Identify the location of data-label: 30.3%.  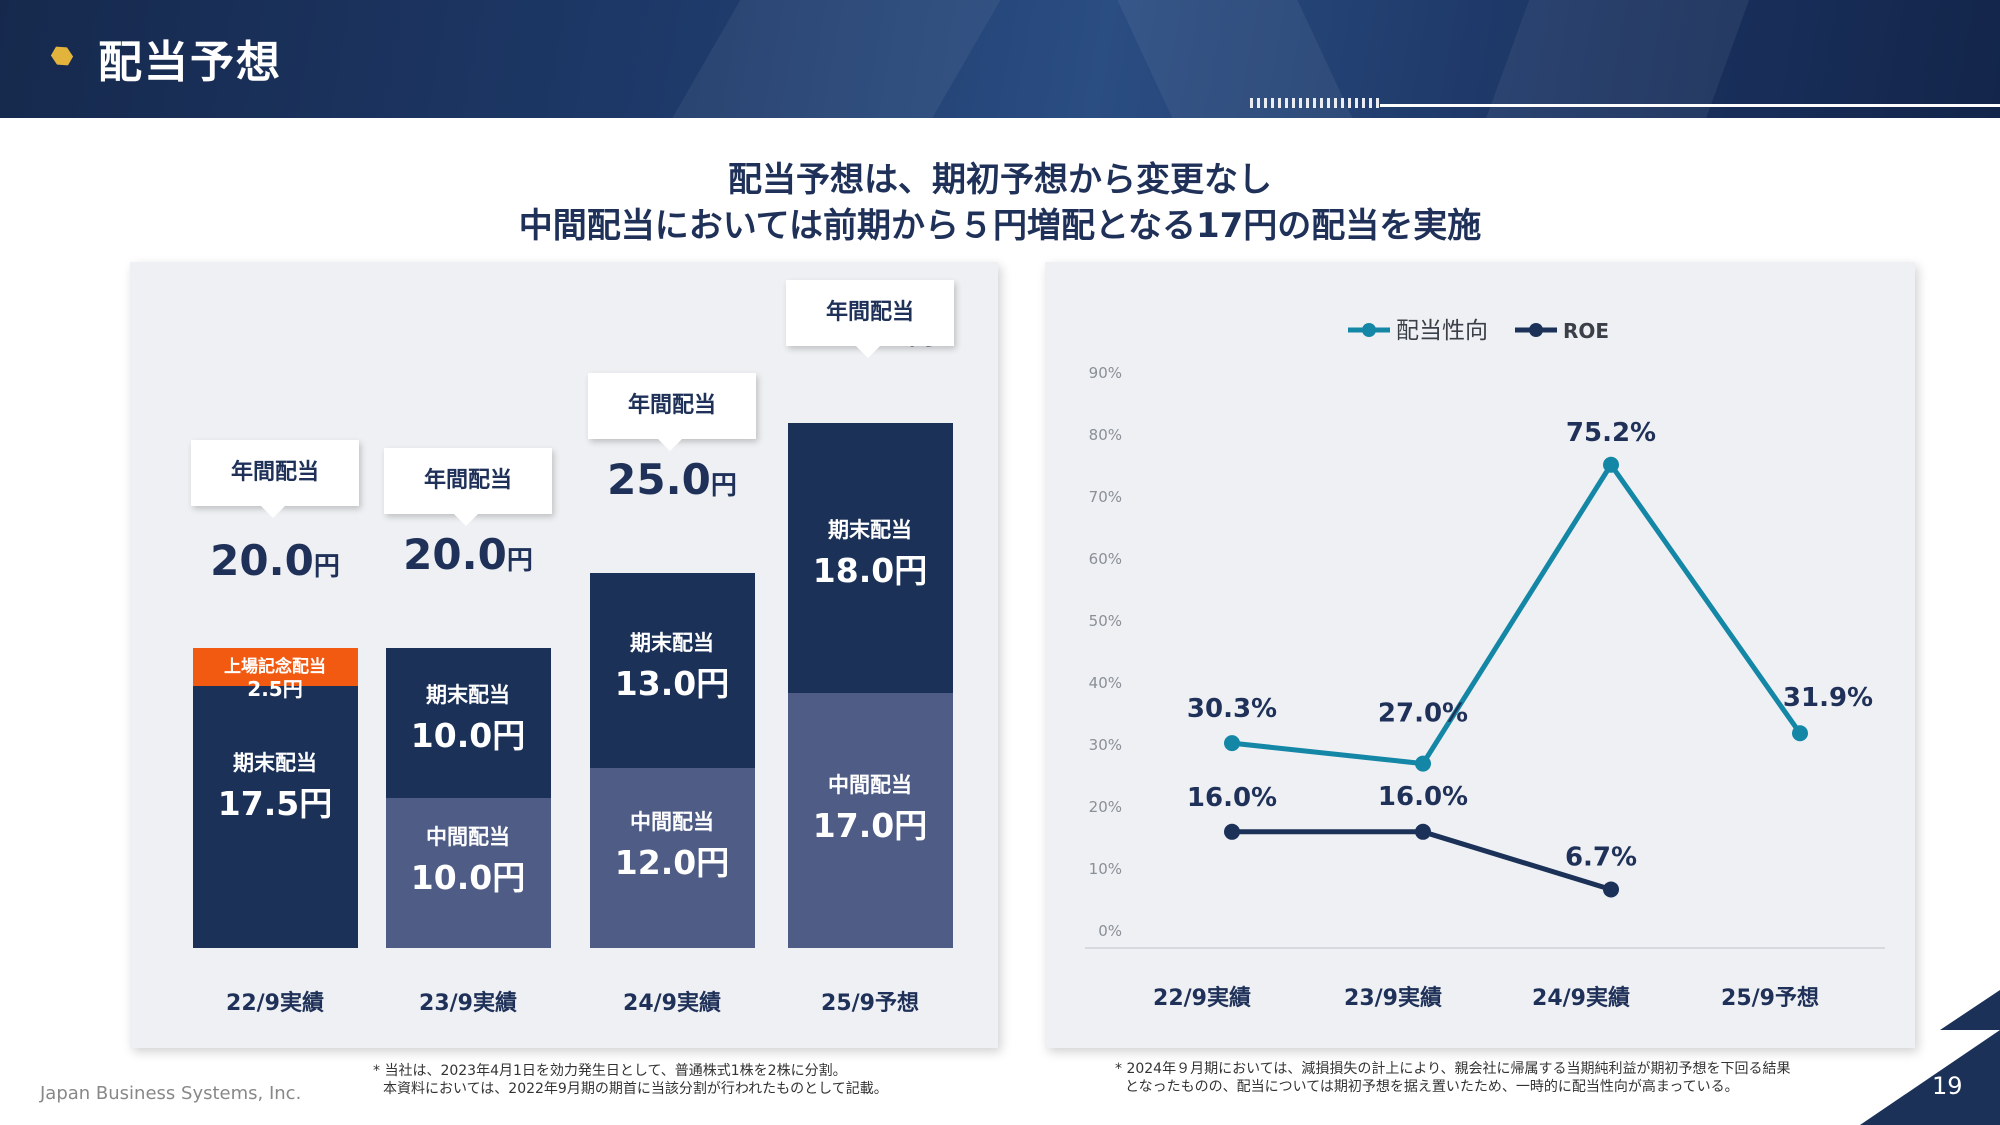
(1232, 709).